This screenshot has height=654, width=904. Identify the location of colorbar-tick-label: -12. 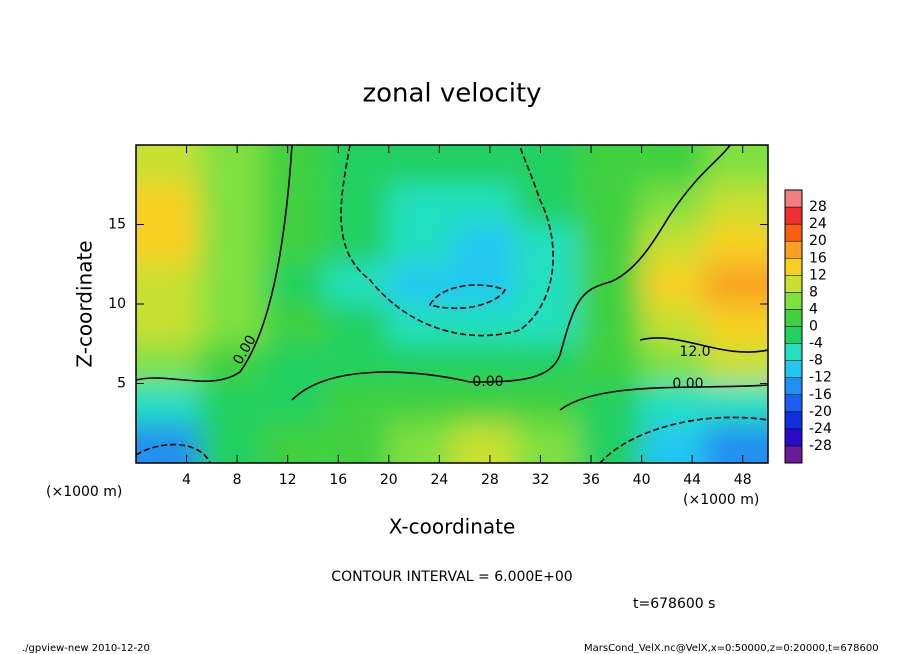
(820, 378).